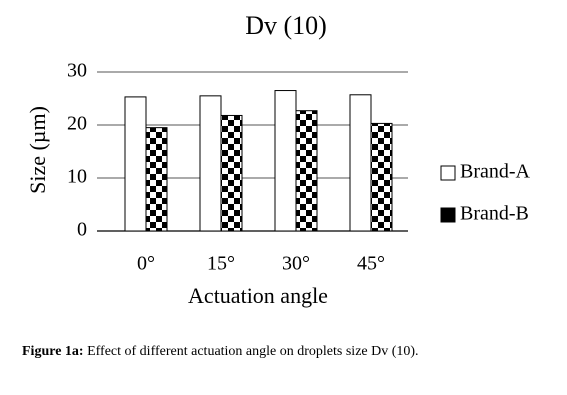 This screenshot has width=567, height=395. I want to click on x-axis-title: Actuation angle, so click(258, 295).